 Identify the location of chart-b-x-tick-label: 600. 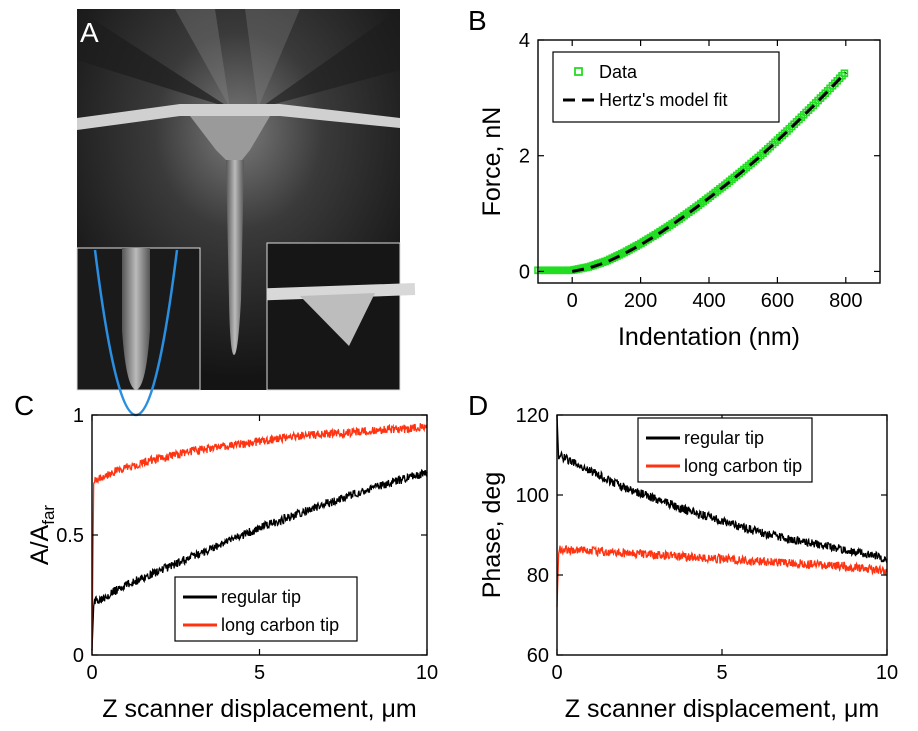
(777, 301).